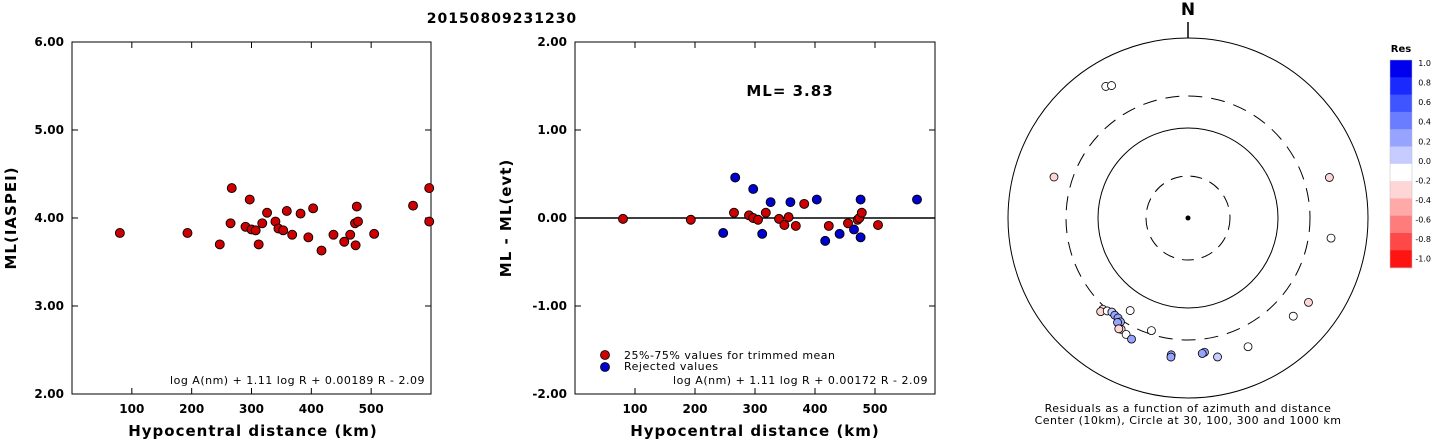 Image resolution: width=1437 pixels, height=441 pixels. I want to click on plot1-xtick-label: 300, so click(251, 409).